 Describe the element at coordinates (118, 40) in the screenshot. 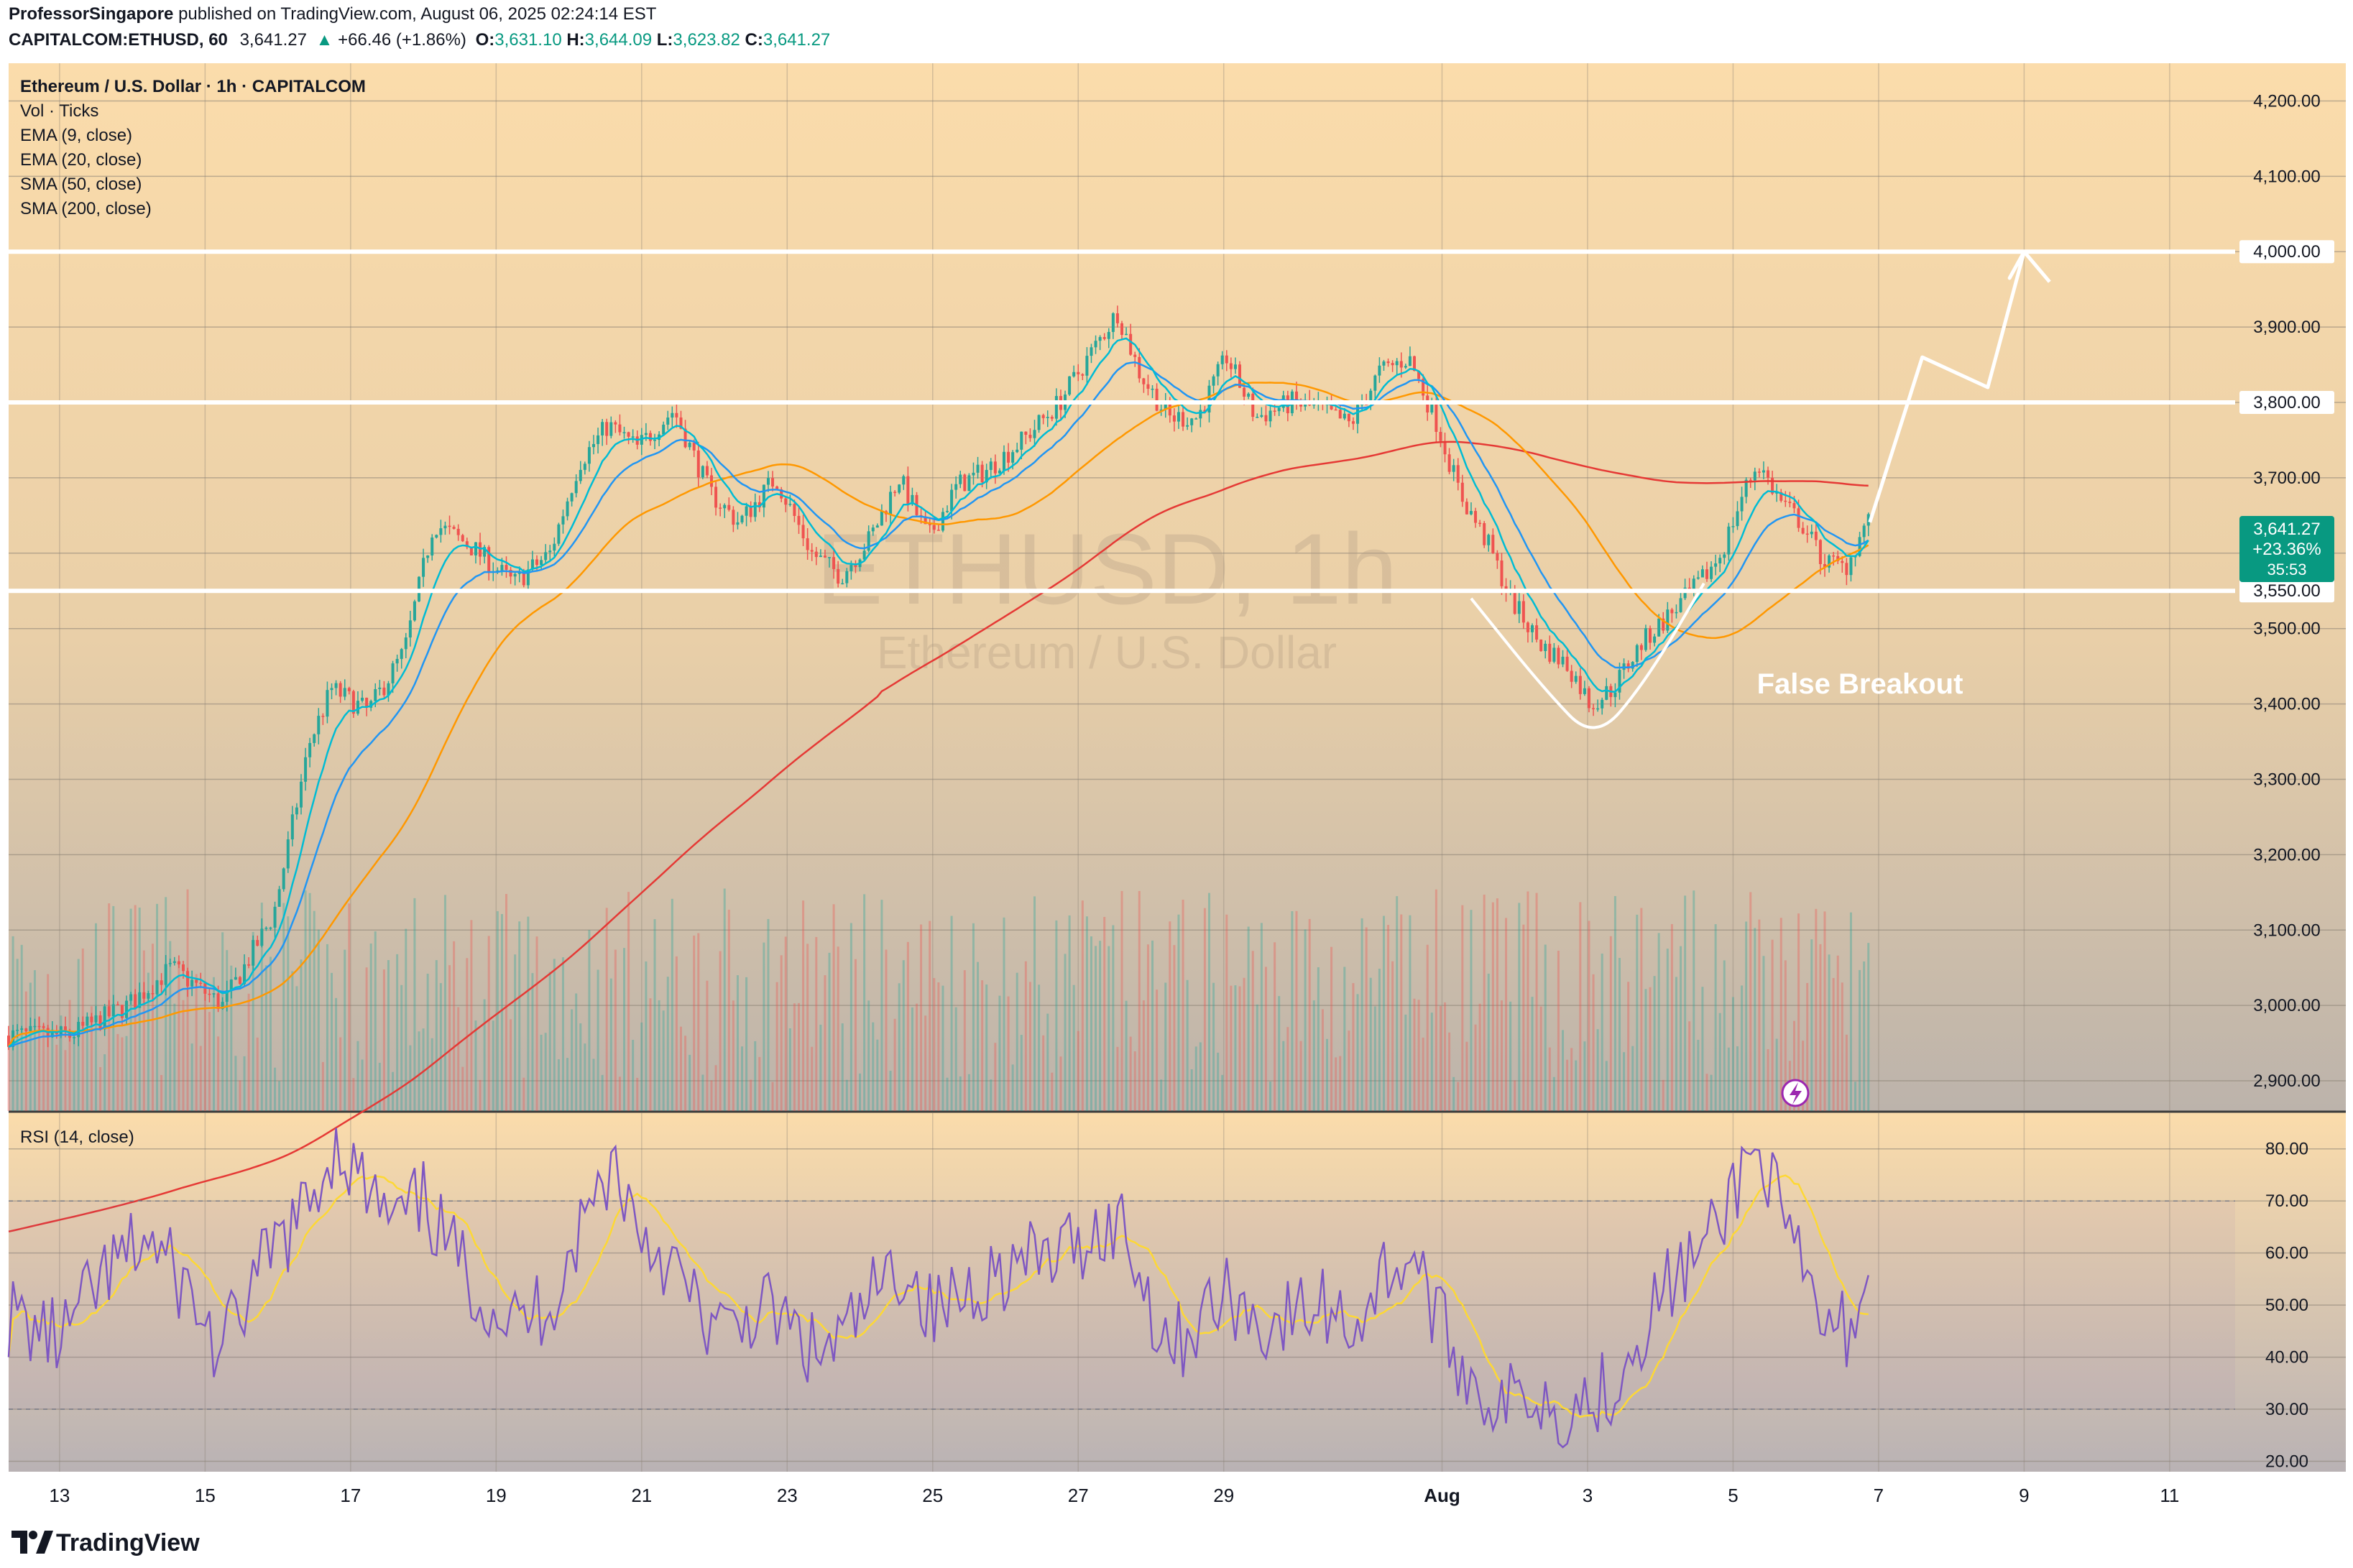

I see `symbol-label: CAPITALCOM:ETHUSD, 60` at that location.